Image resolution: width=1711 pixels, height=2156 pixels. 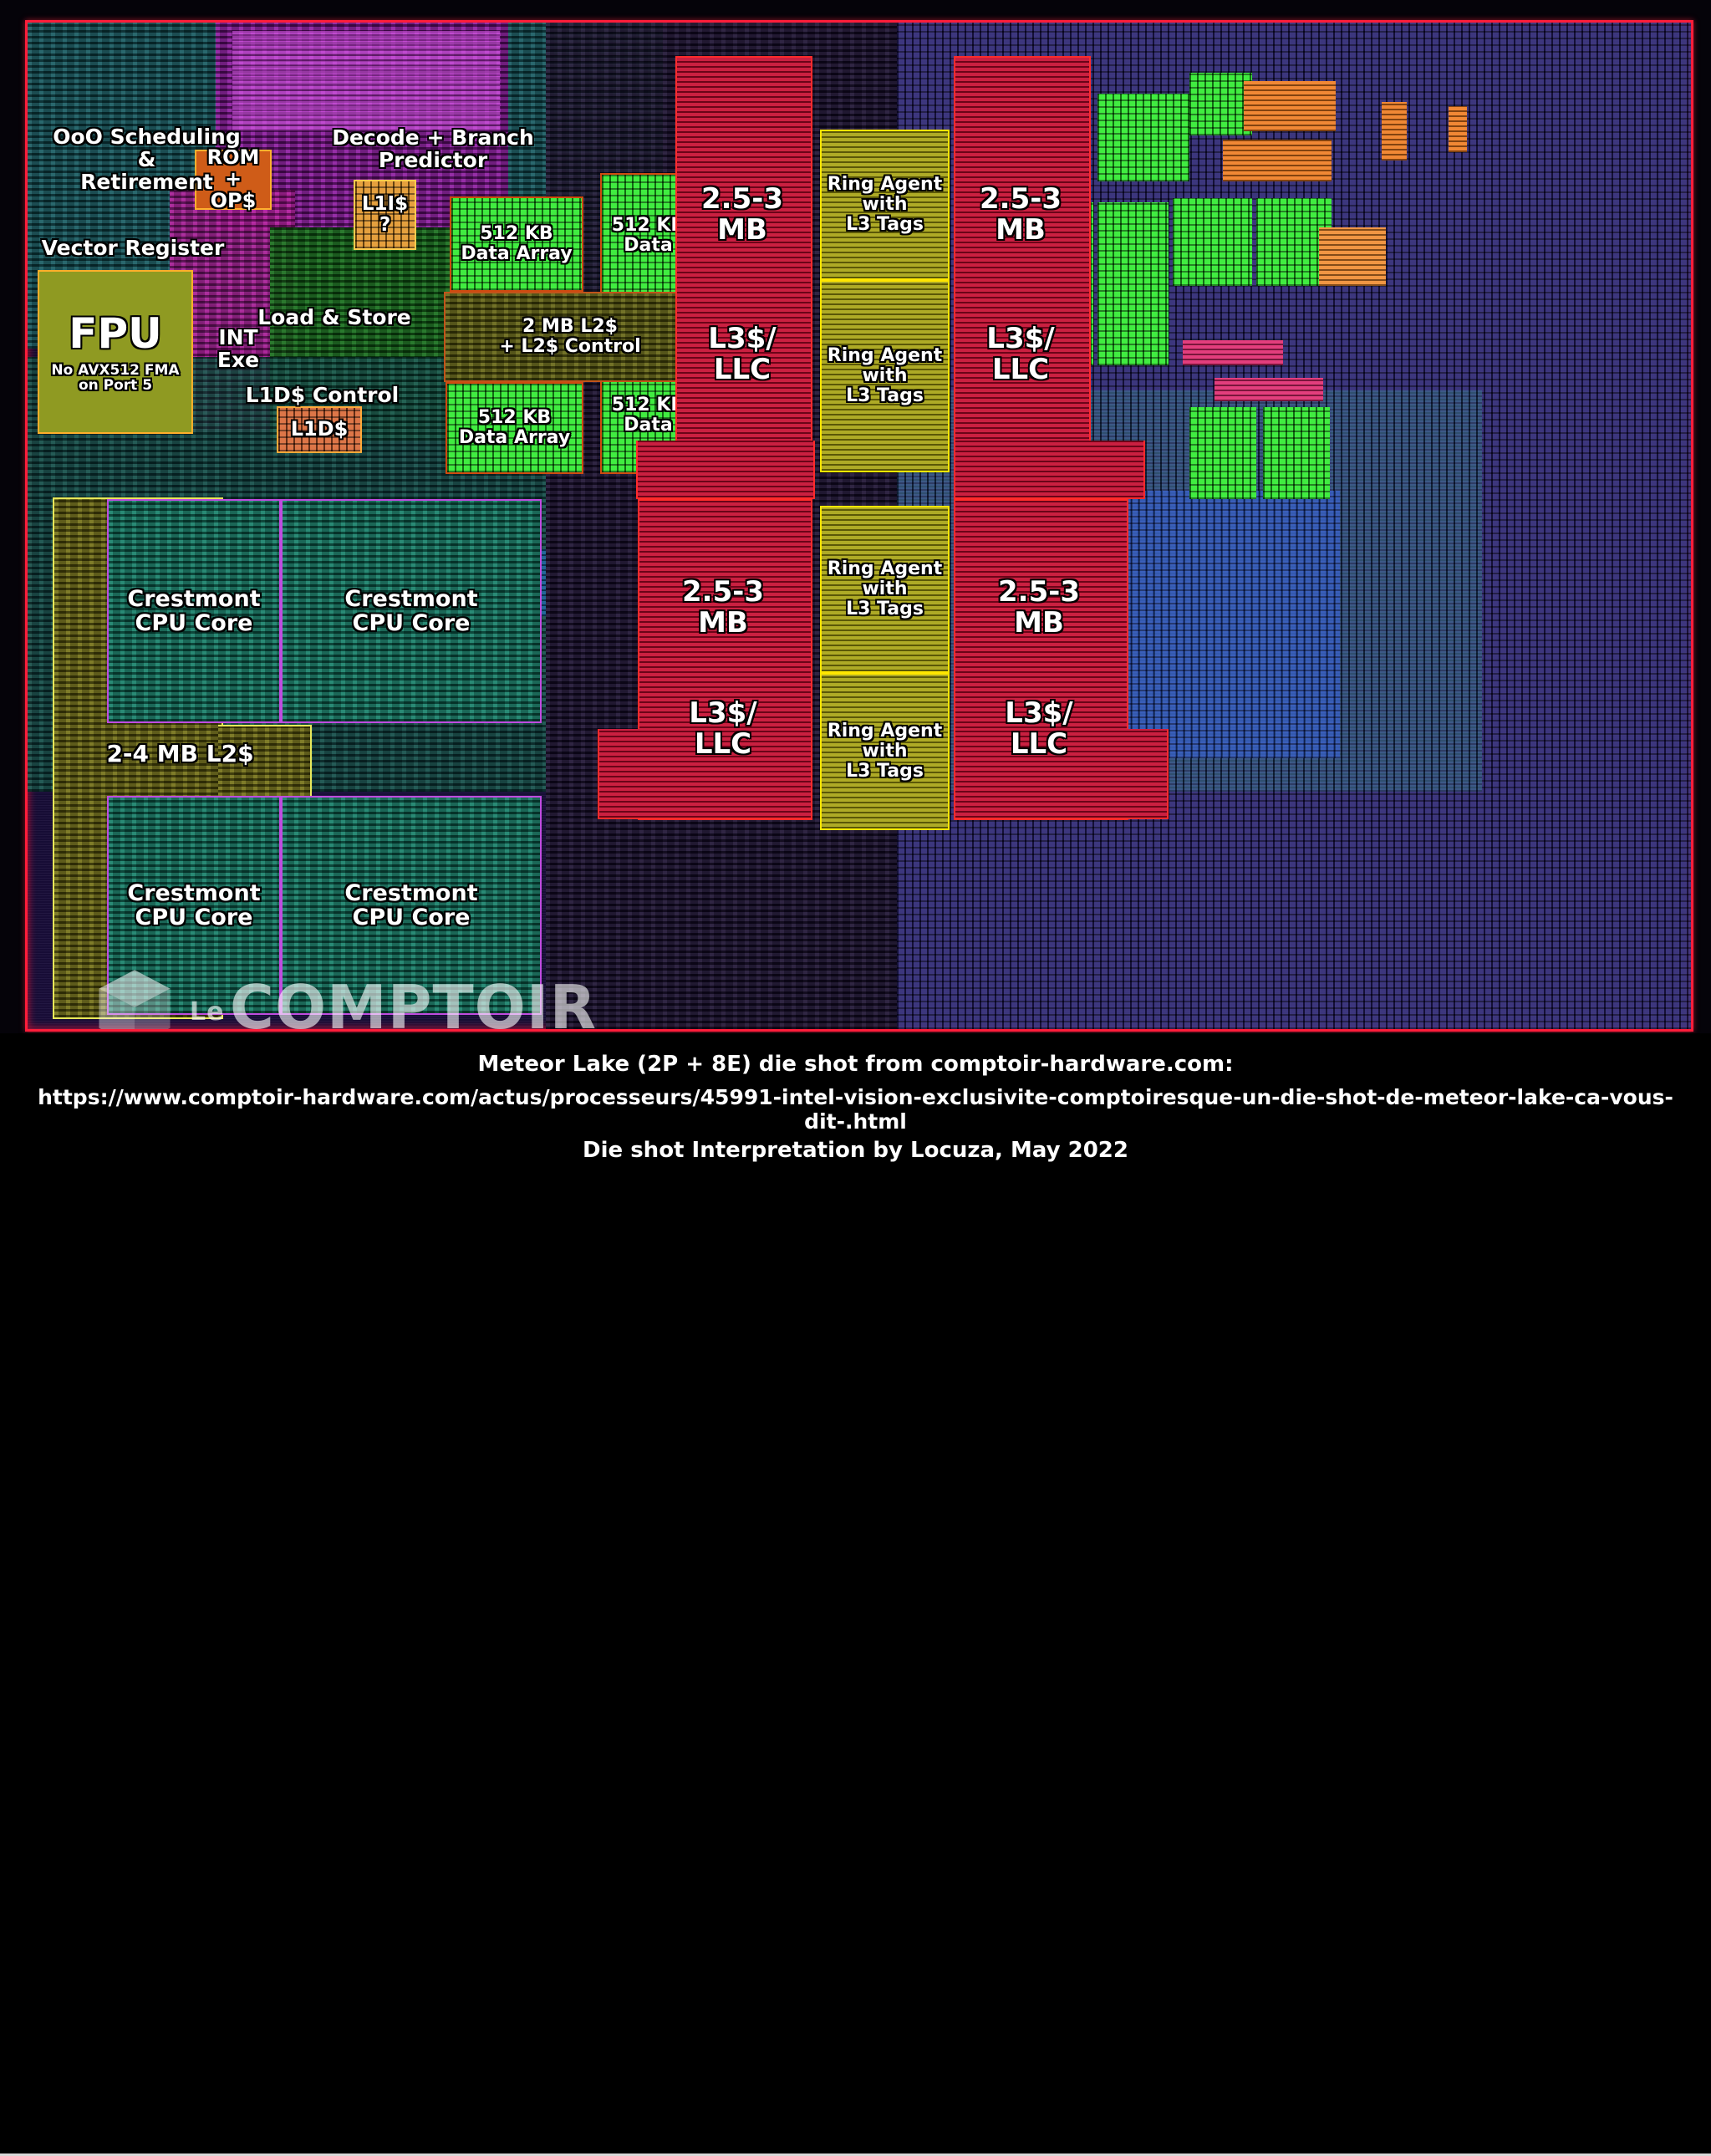 I want to click on block-l3-top-right-foot, so click(x=1049, y=470).